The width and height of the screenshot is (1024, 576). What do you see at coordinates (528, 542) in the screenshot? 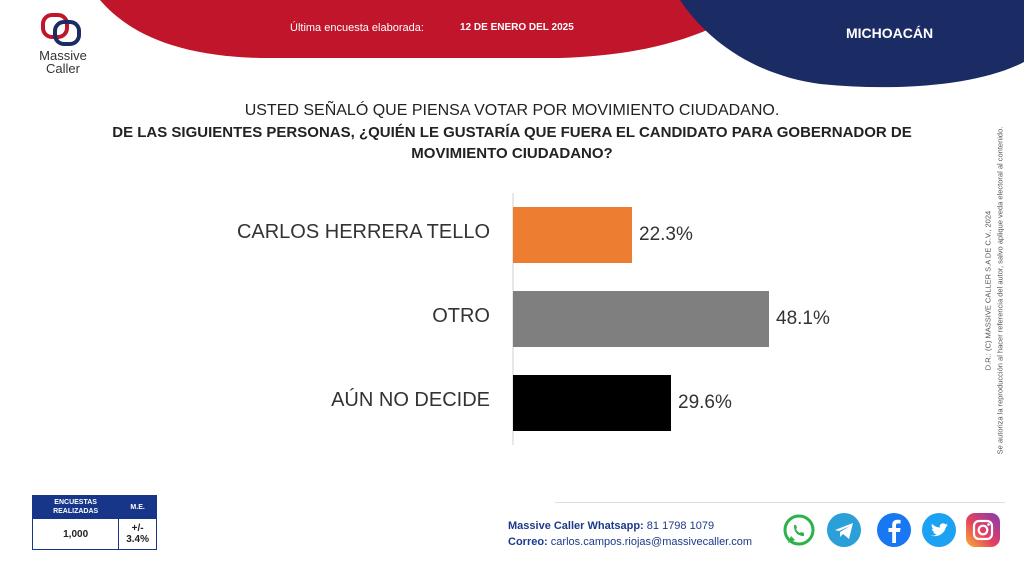
I see `email-label: Correo:` at bounding box center [528, 542].